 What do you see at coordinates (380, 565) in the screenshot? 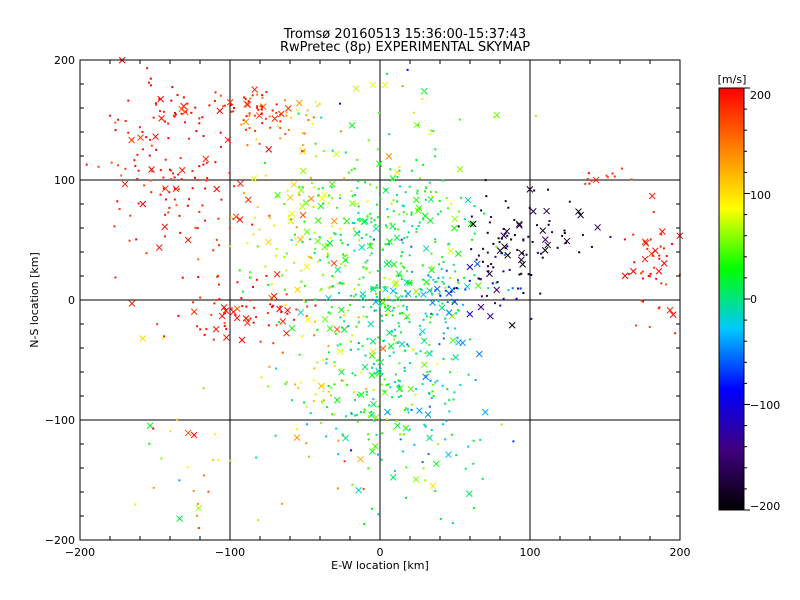
I see `x-axis-label: E-W location [km]` at bounding box center [380, 565].